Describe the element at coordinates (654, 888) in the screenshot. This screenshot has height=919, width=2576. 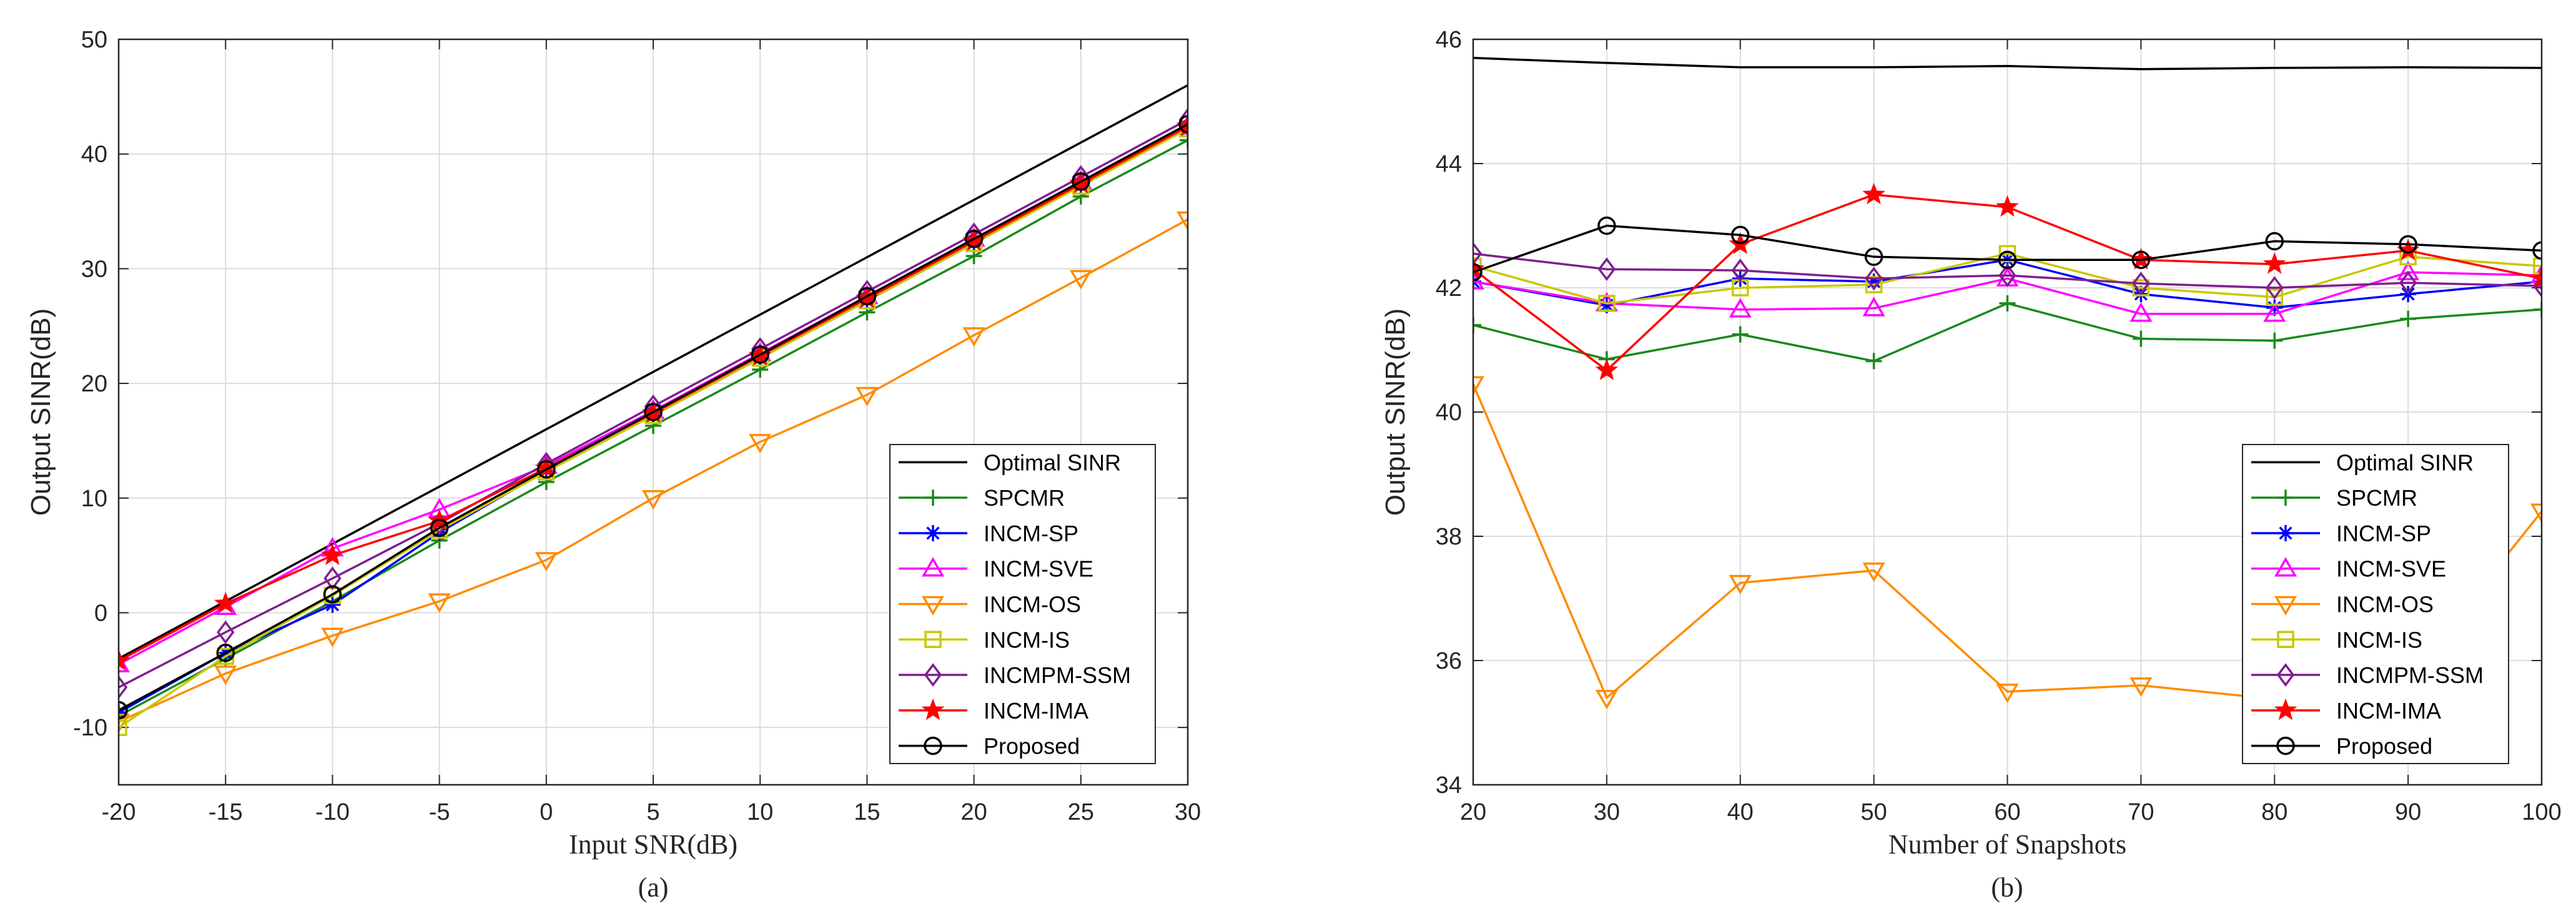
I see `panel-label: (a)` at that location.